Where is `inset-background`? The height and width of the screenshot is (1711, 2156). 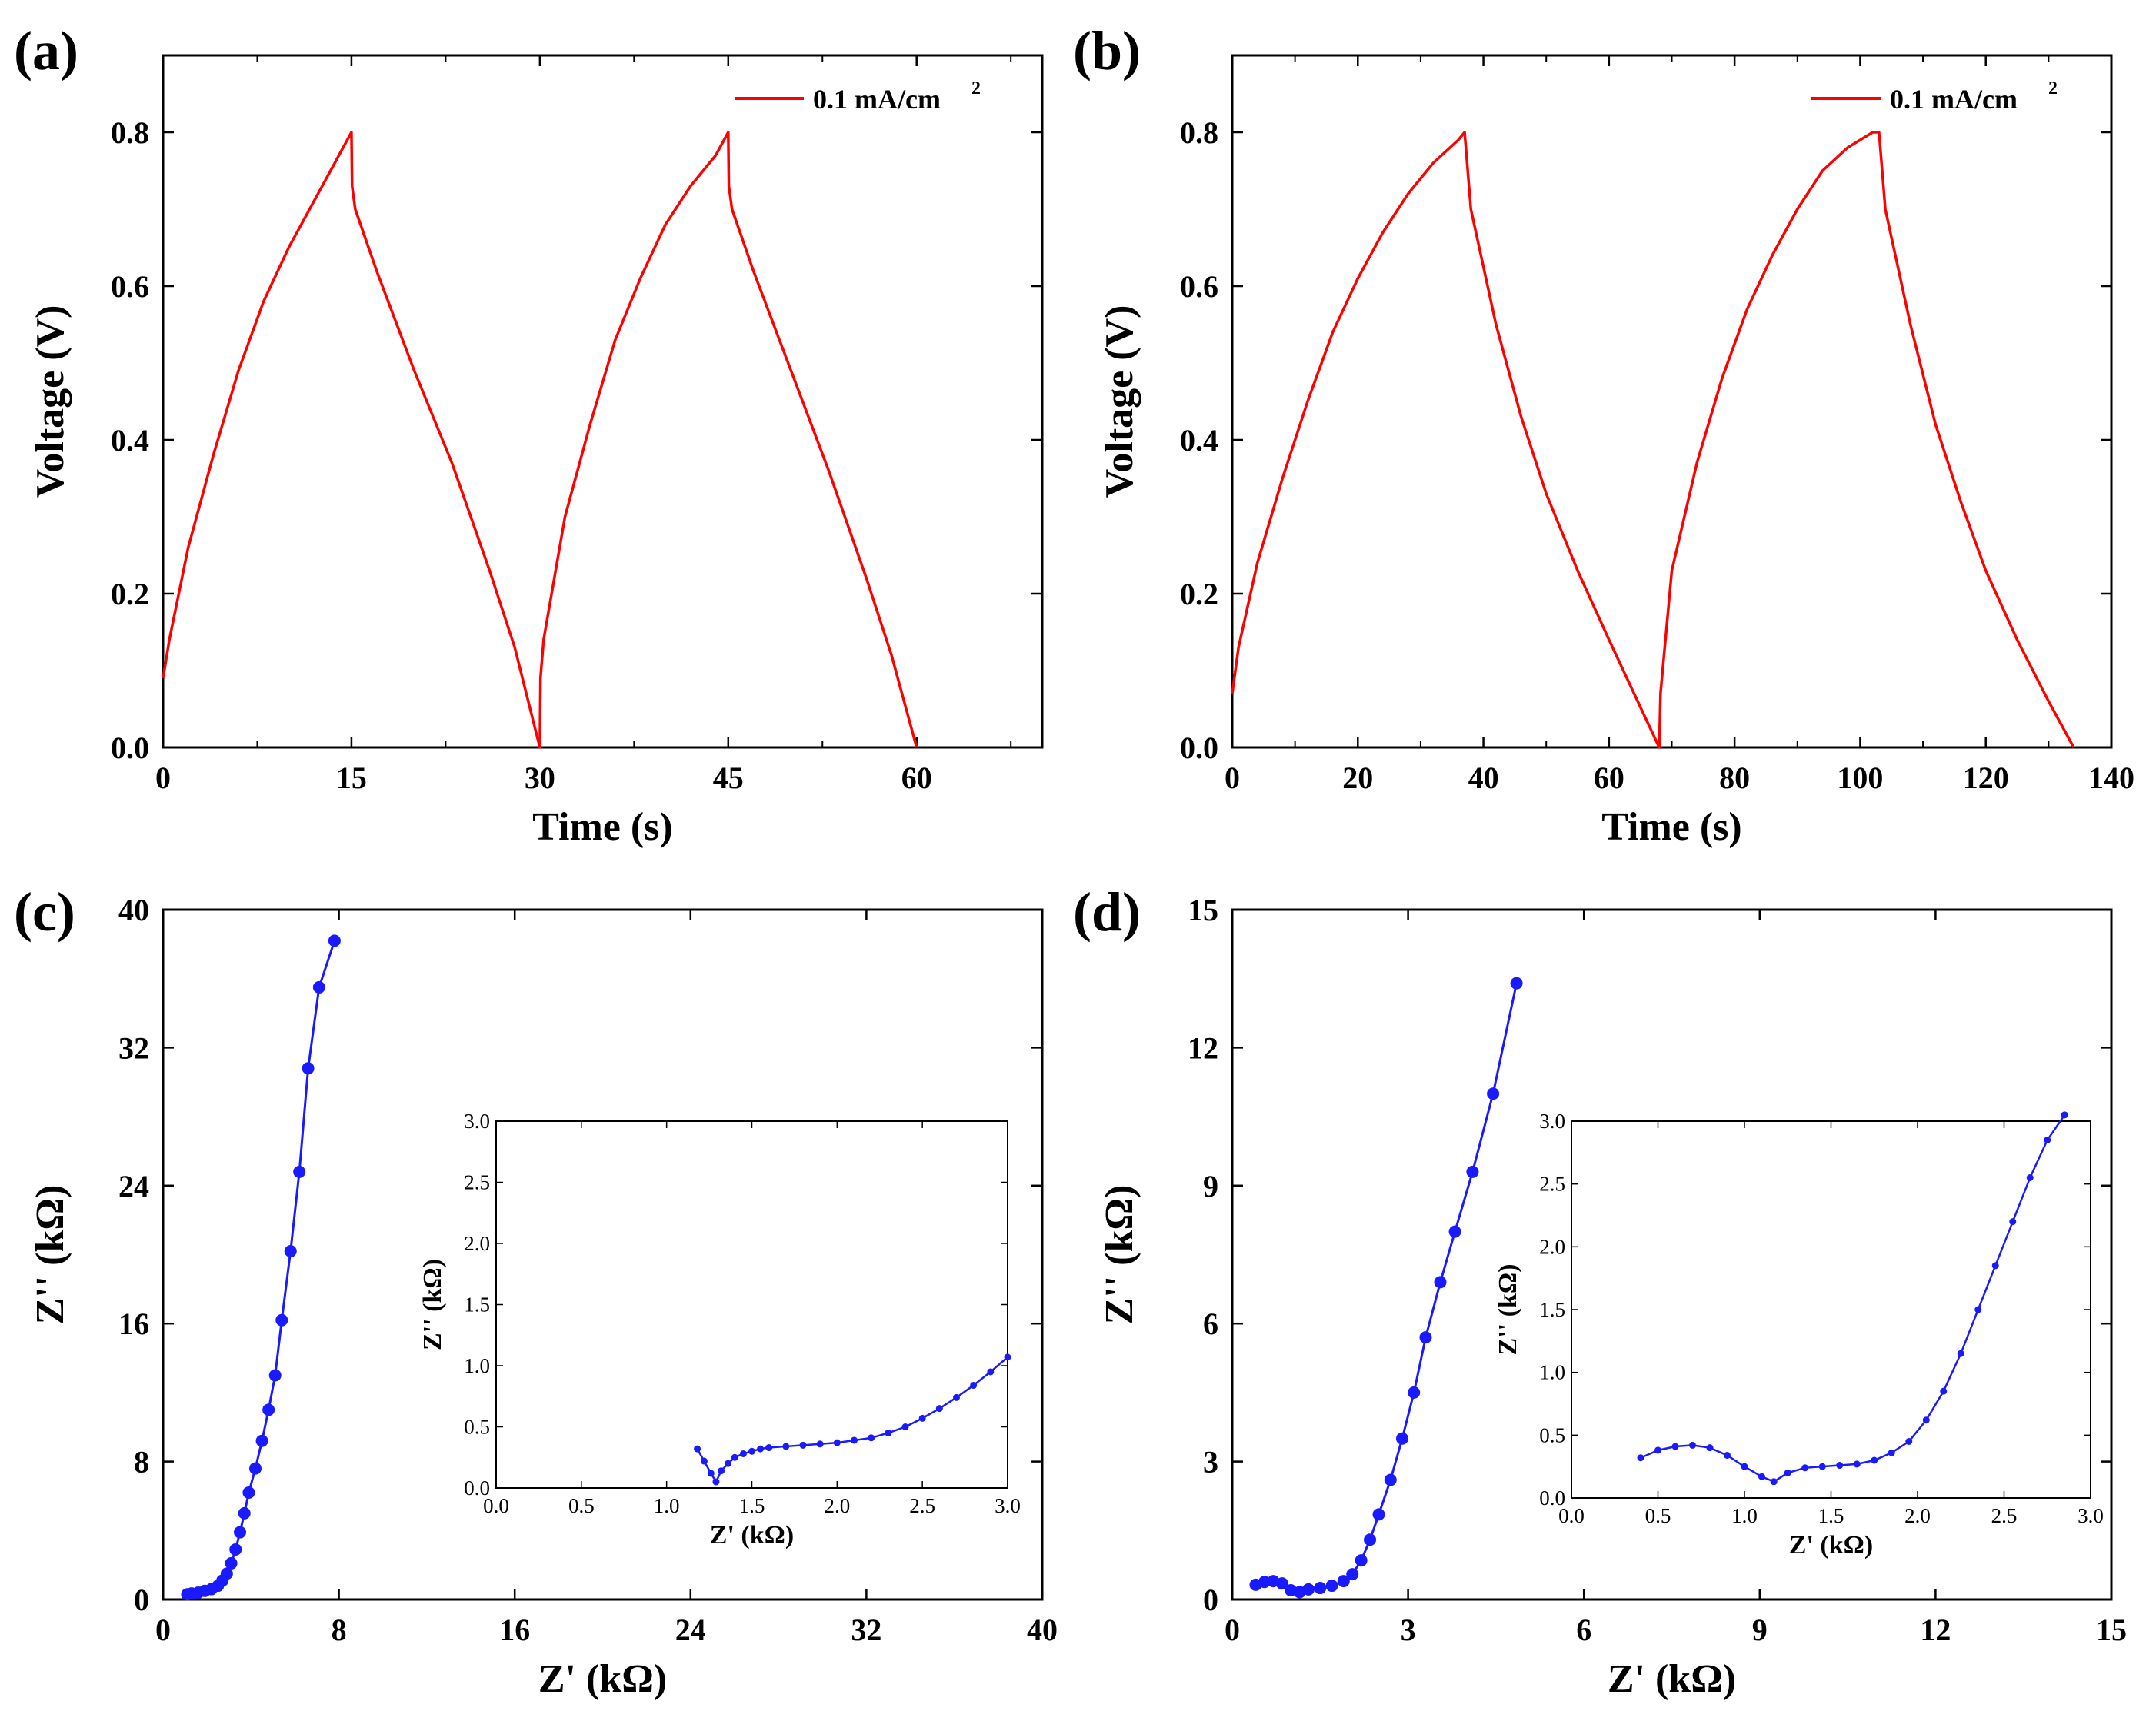
inset-background is located at coordinates (752, 1304).